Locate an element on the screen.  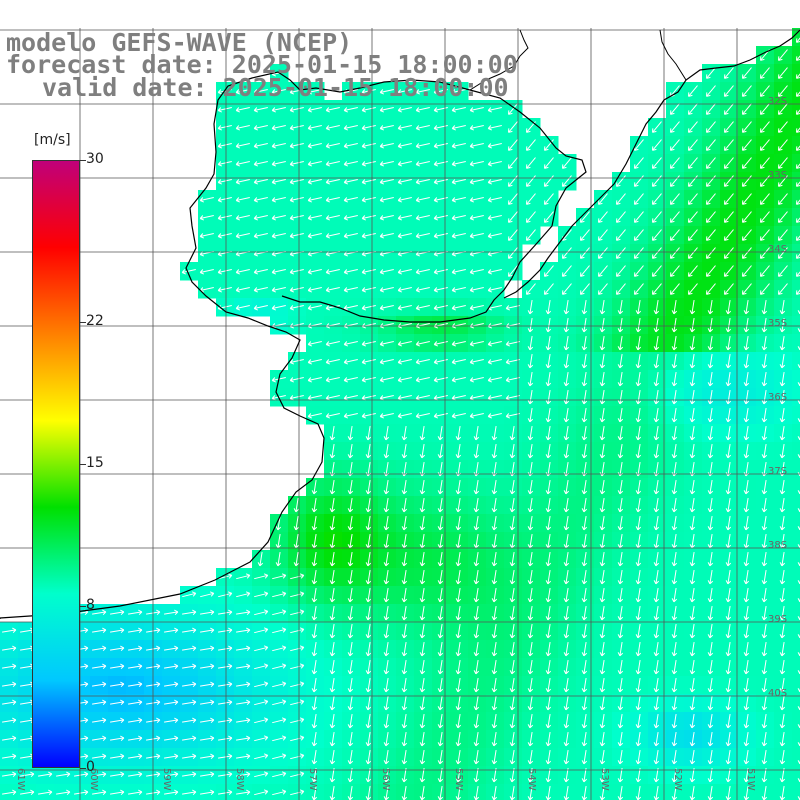
colorbar-tick-label: 22 is located at coordinates (95, 321).